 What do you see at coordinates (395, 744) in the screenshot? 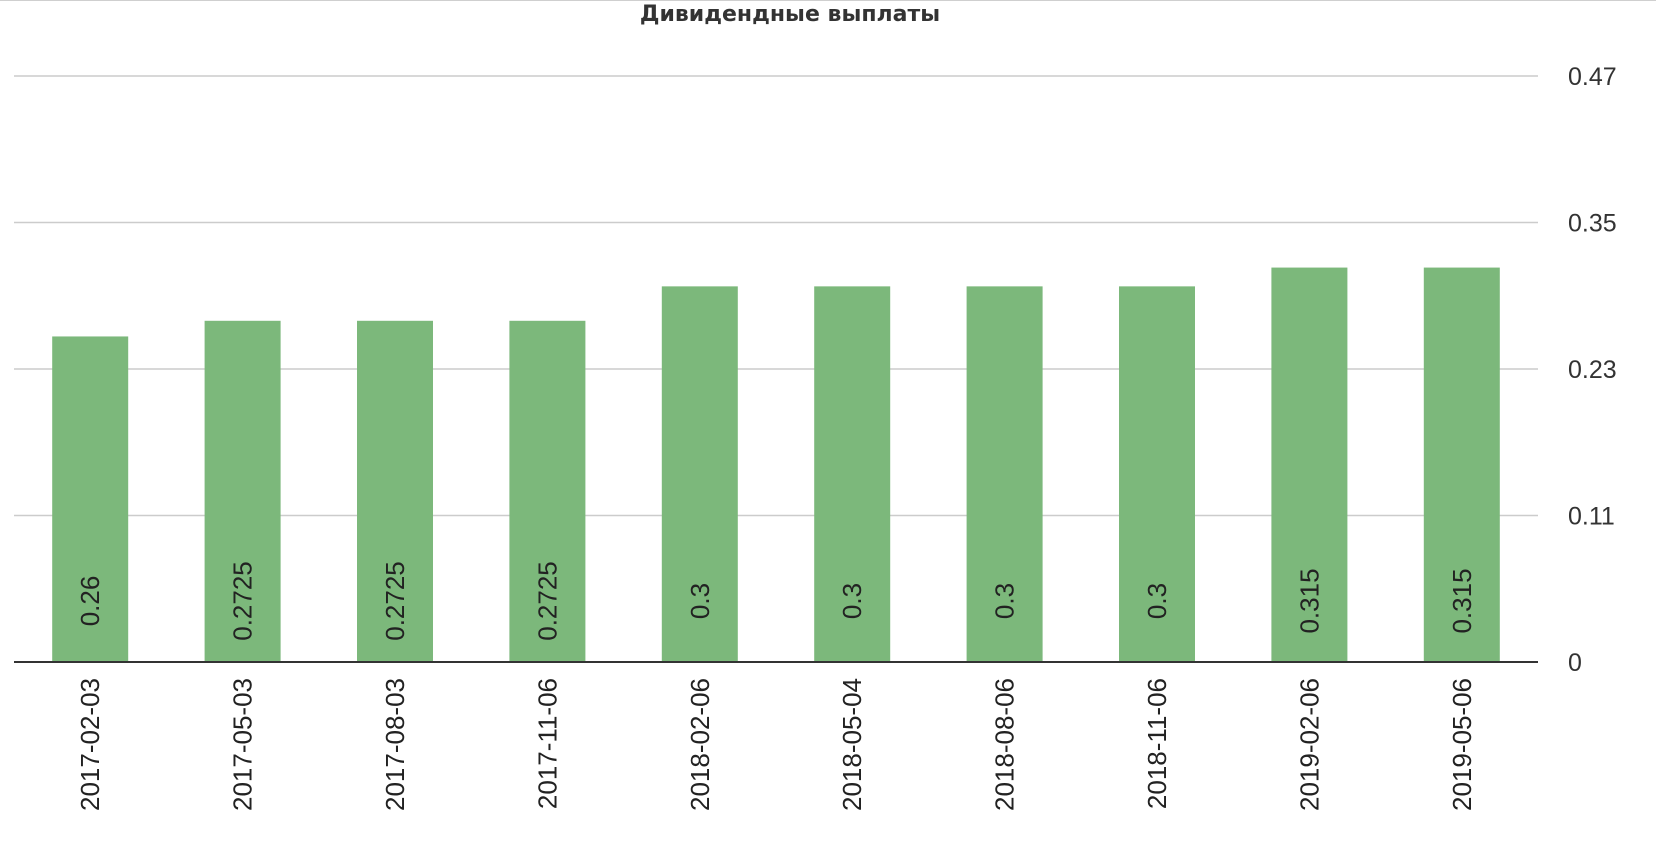
I see `x-tick-label: 2017-08-03` at bounding box center [395, 744].